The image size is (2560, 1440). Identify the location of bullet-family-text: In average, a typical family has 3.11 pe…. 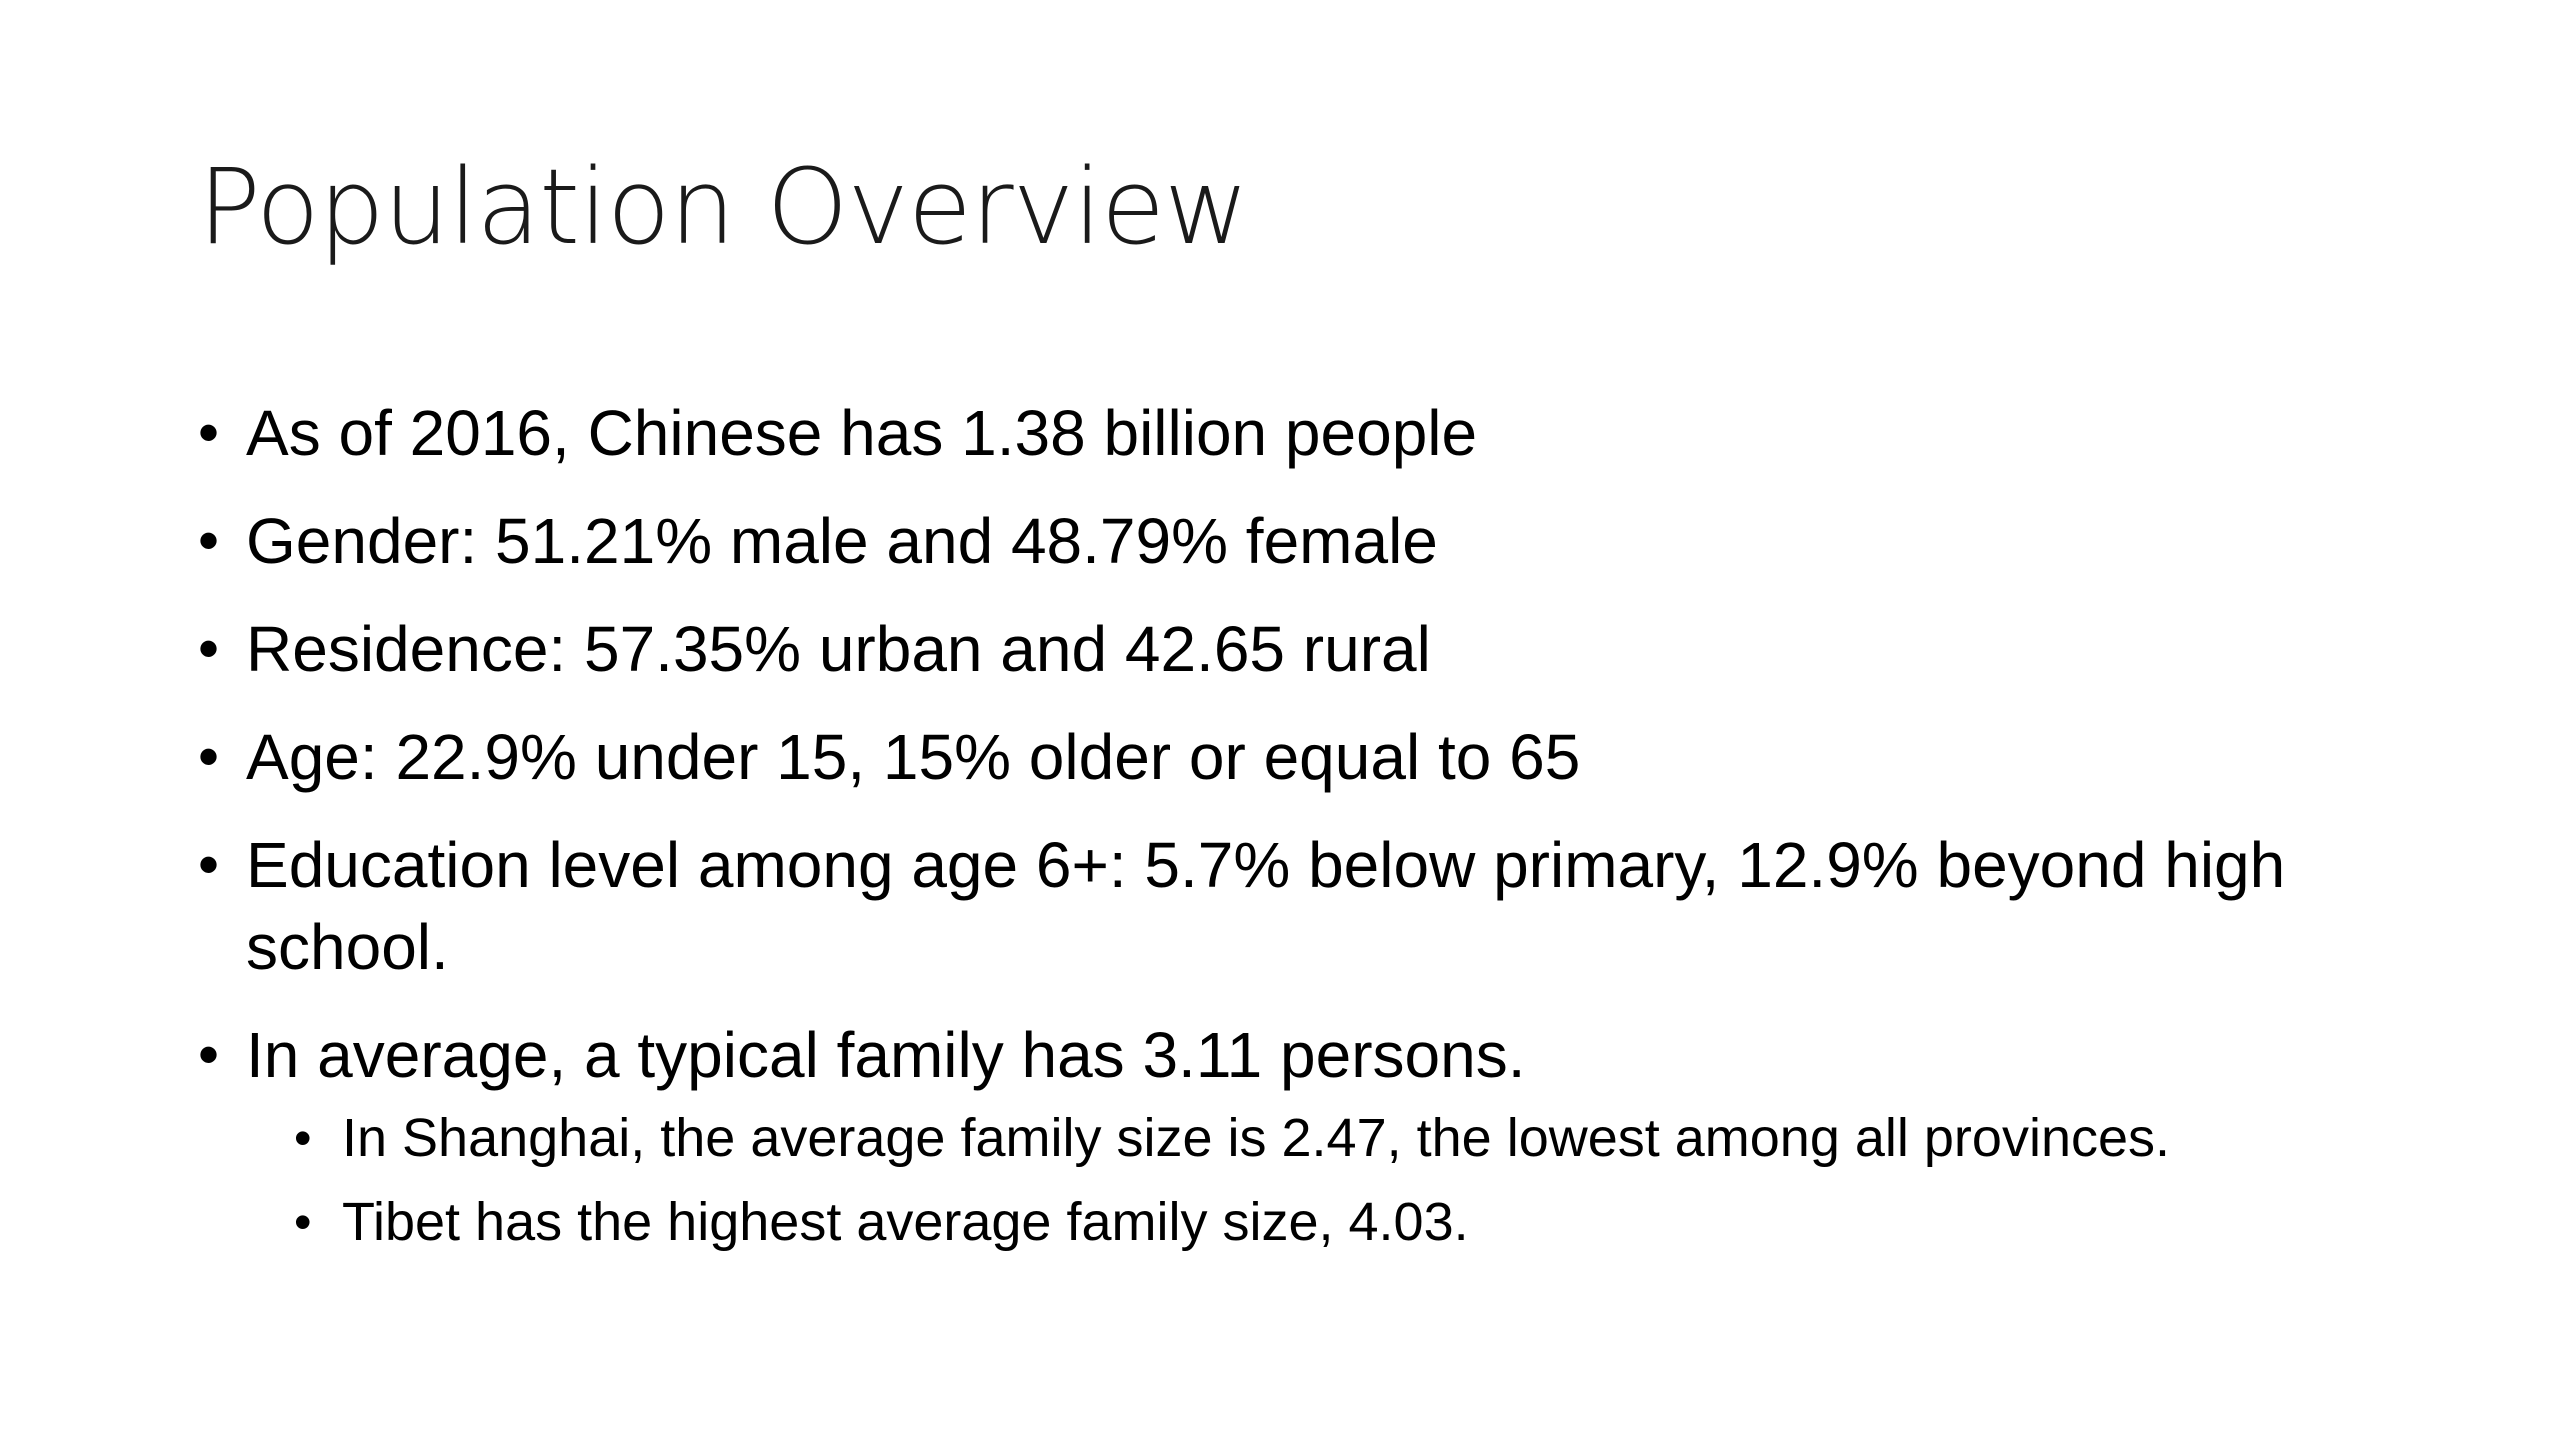
(886, 1055).